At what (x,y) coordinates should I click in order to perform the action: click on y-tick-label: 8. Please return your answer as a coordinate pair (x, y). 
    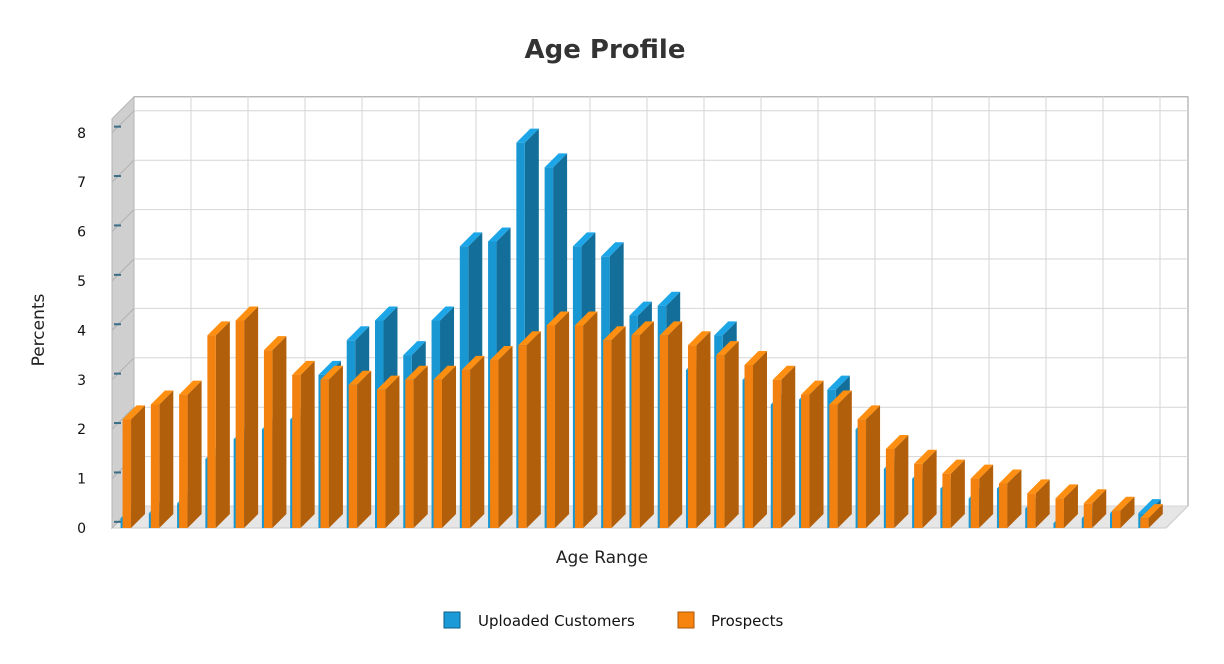
    Looking at the image, I should click on (81, 134).